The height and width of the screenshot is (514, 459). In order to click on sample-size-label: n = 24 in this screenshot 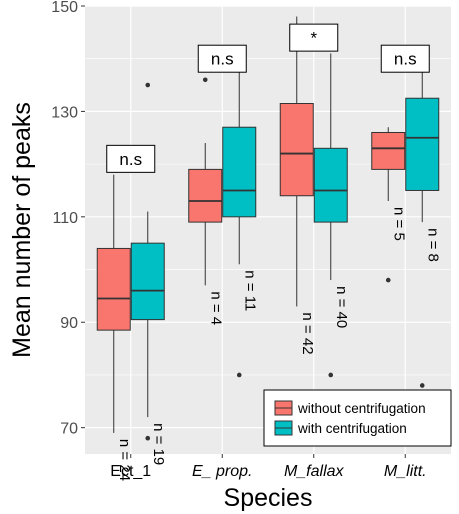, I will do `click(124, 460)`.